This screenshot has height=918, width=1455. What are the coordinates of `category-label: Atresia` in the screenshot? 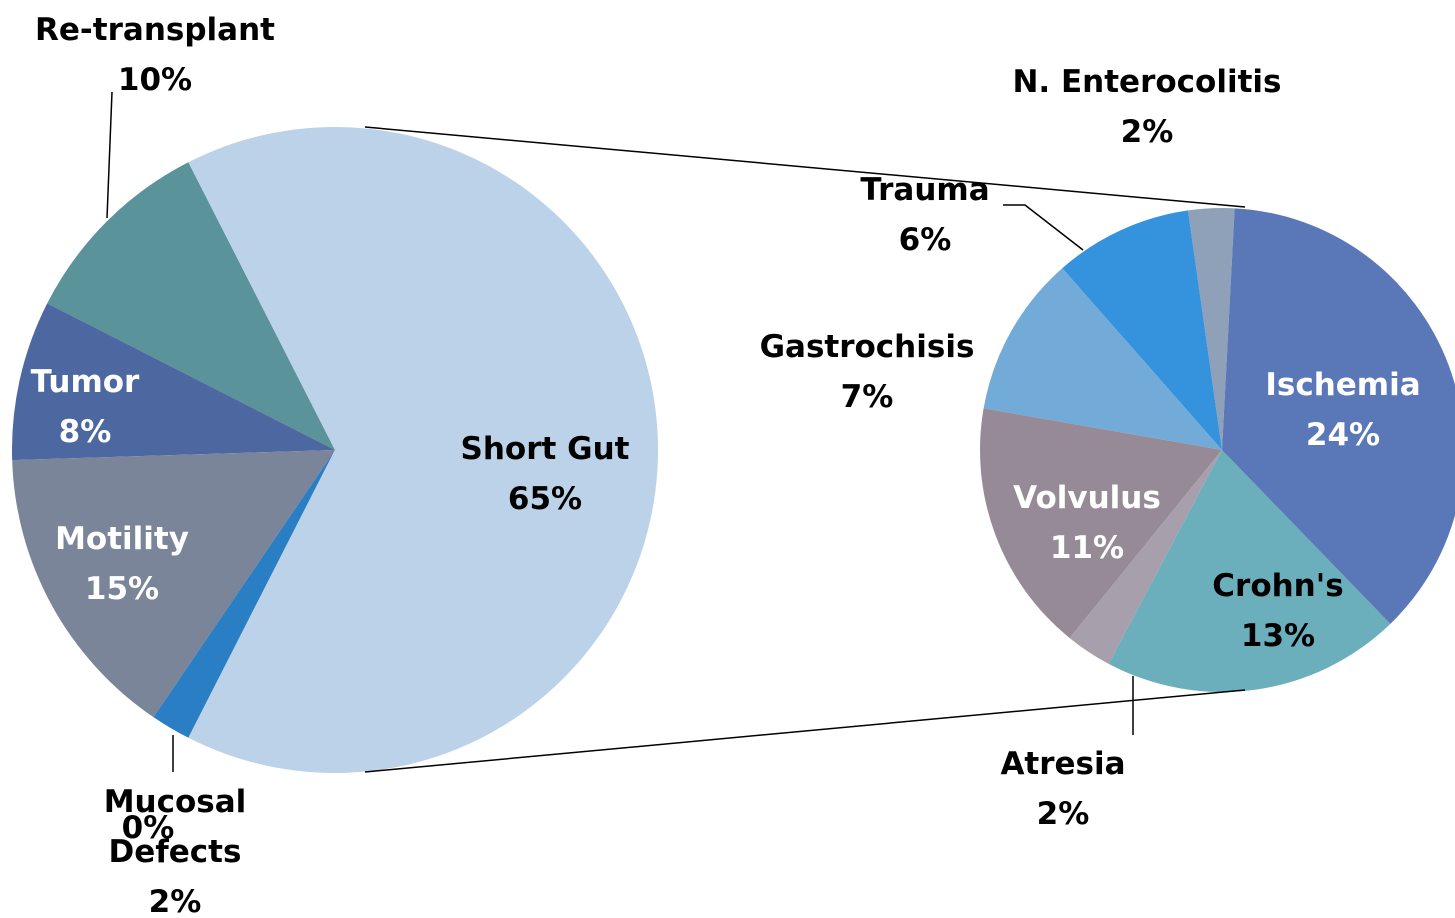 It's located at (1063, 764).